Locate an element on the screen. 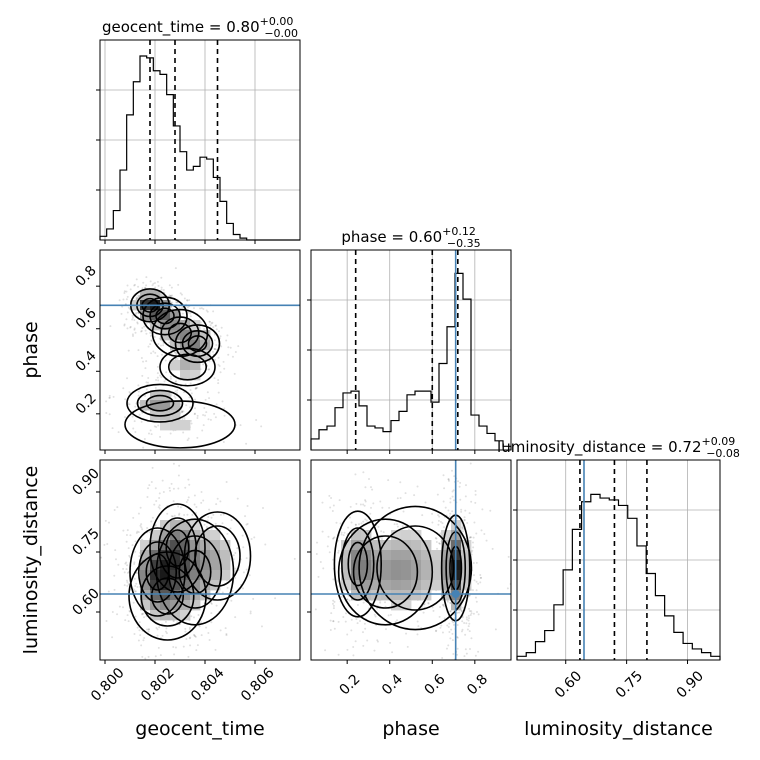  x-axis-label-geocent_time: geocent_time is located at coordinates (199, 729).